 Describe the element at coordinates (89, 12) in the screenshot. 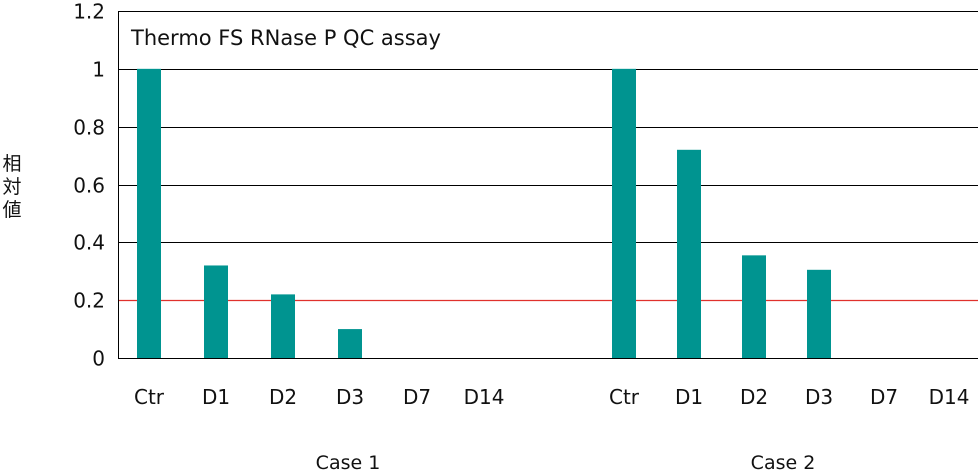

I see `y-tick-label: 1.2` at that location.